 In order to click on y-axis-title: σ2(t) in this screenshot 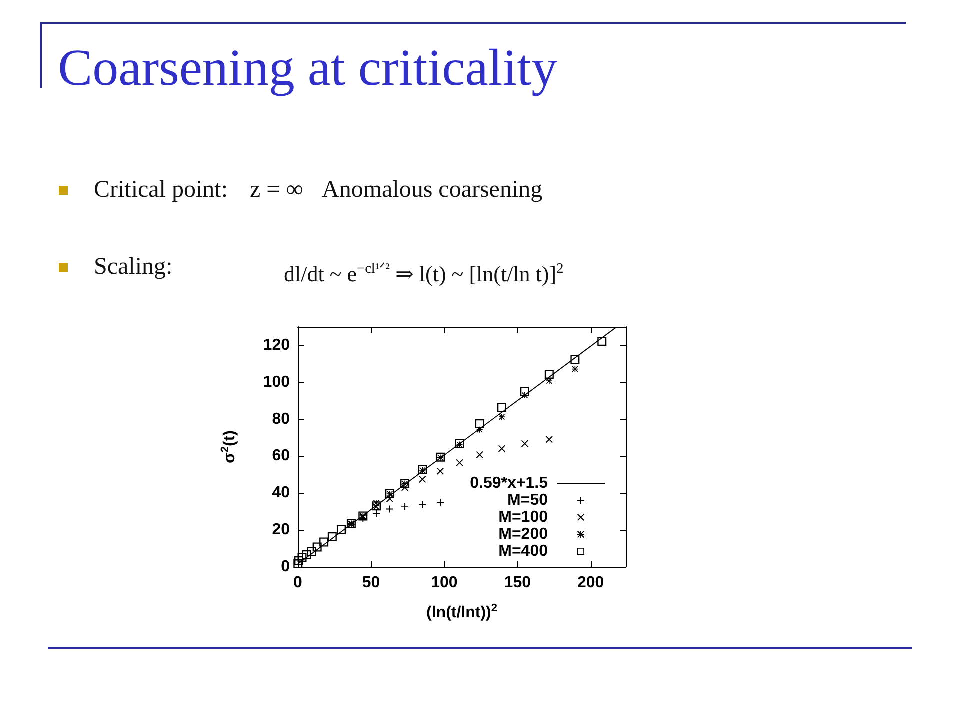, I will do `click(229, 447)`.